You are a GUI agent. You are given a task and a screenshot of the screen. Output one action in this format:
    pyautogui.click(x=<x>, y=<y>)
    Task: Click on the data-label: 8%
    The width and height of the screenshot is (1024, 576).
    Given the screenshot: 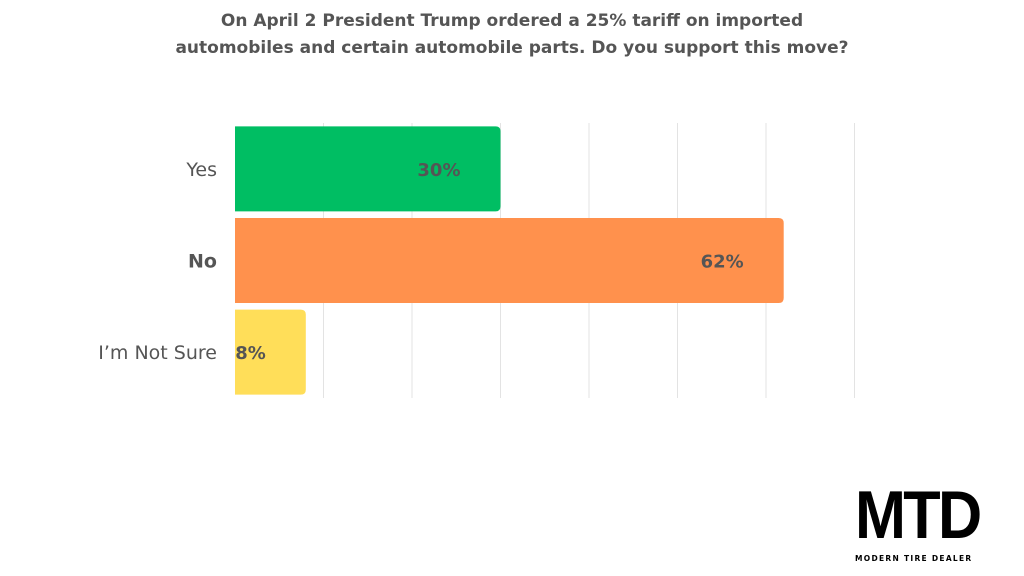 What is the action you would take?
    pyautogui.click(x=250, y=353)
    